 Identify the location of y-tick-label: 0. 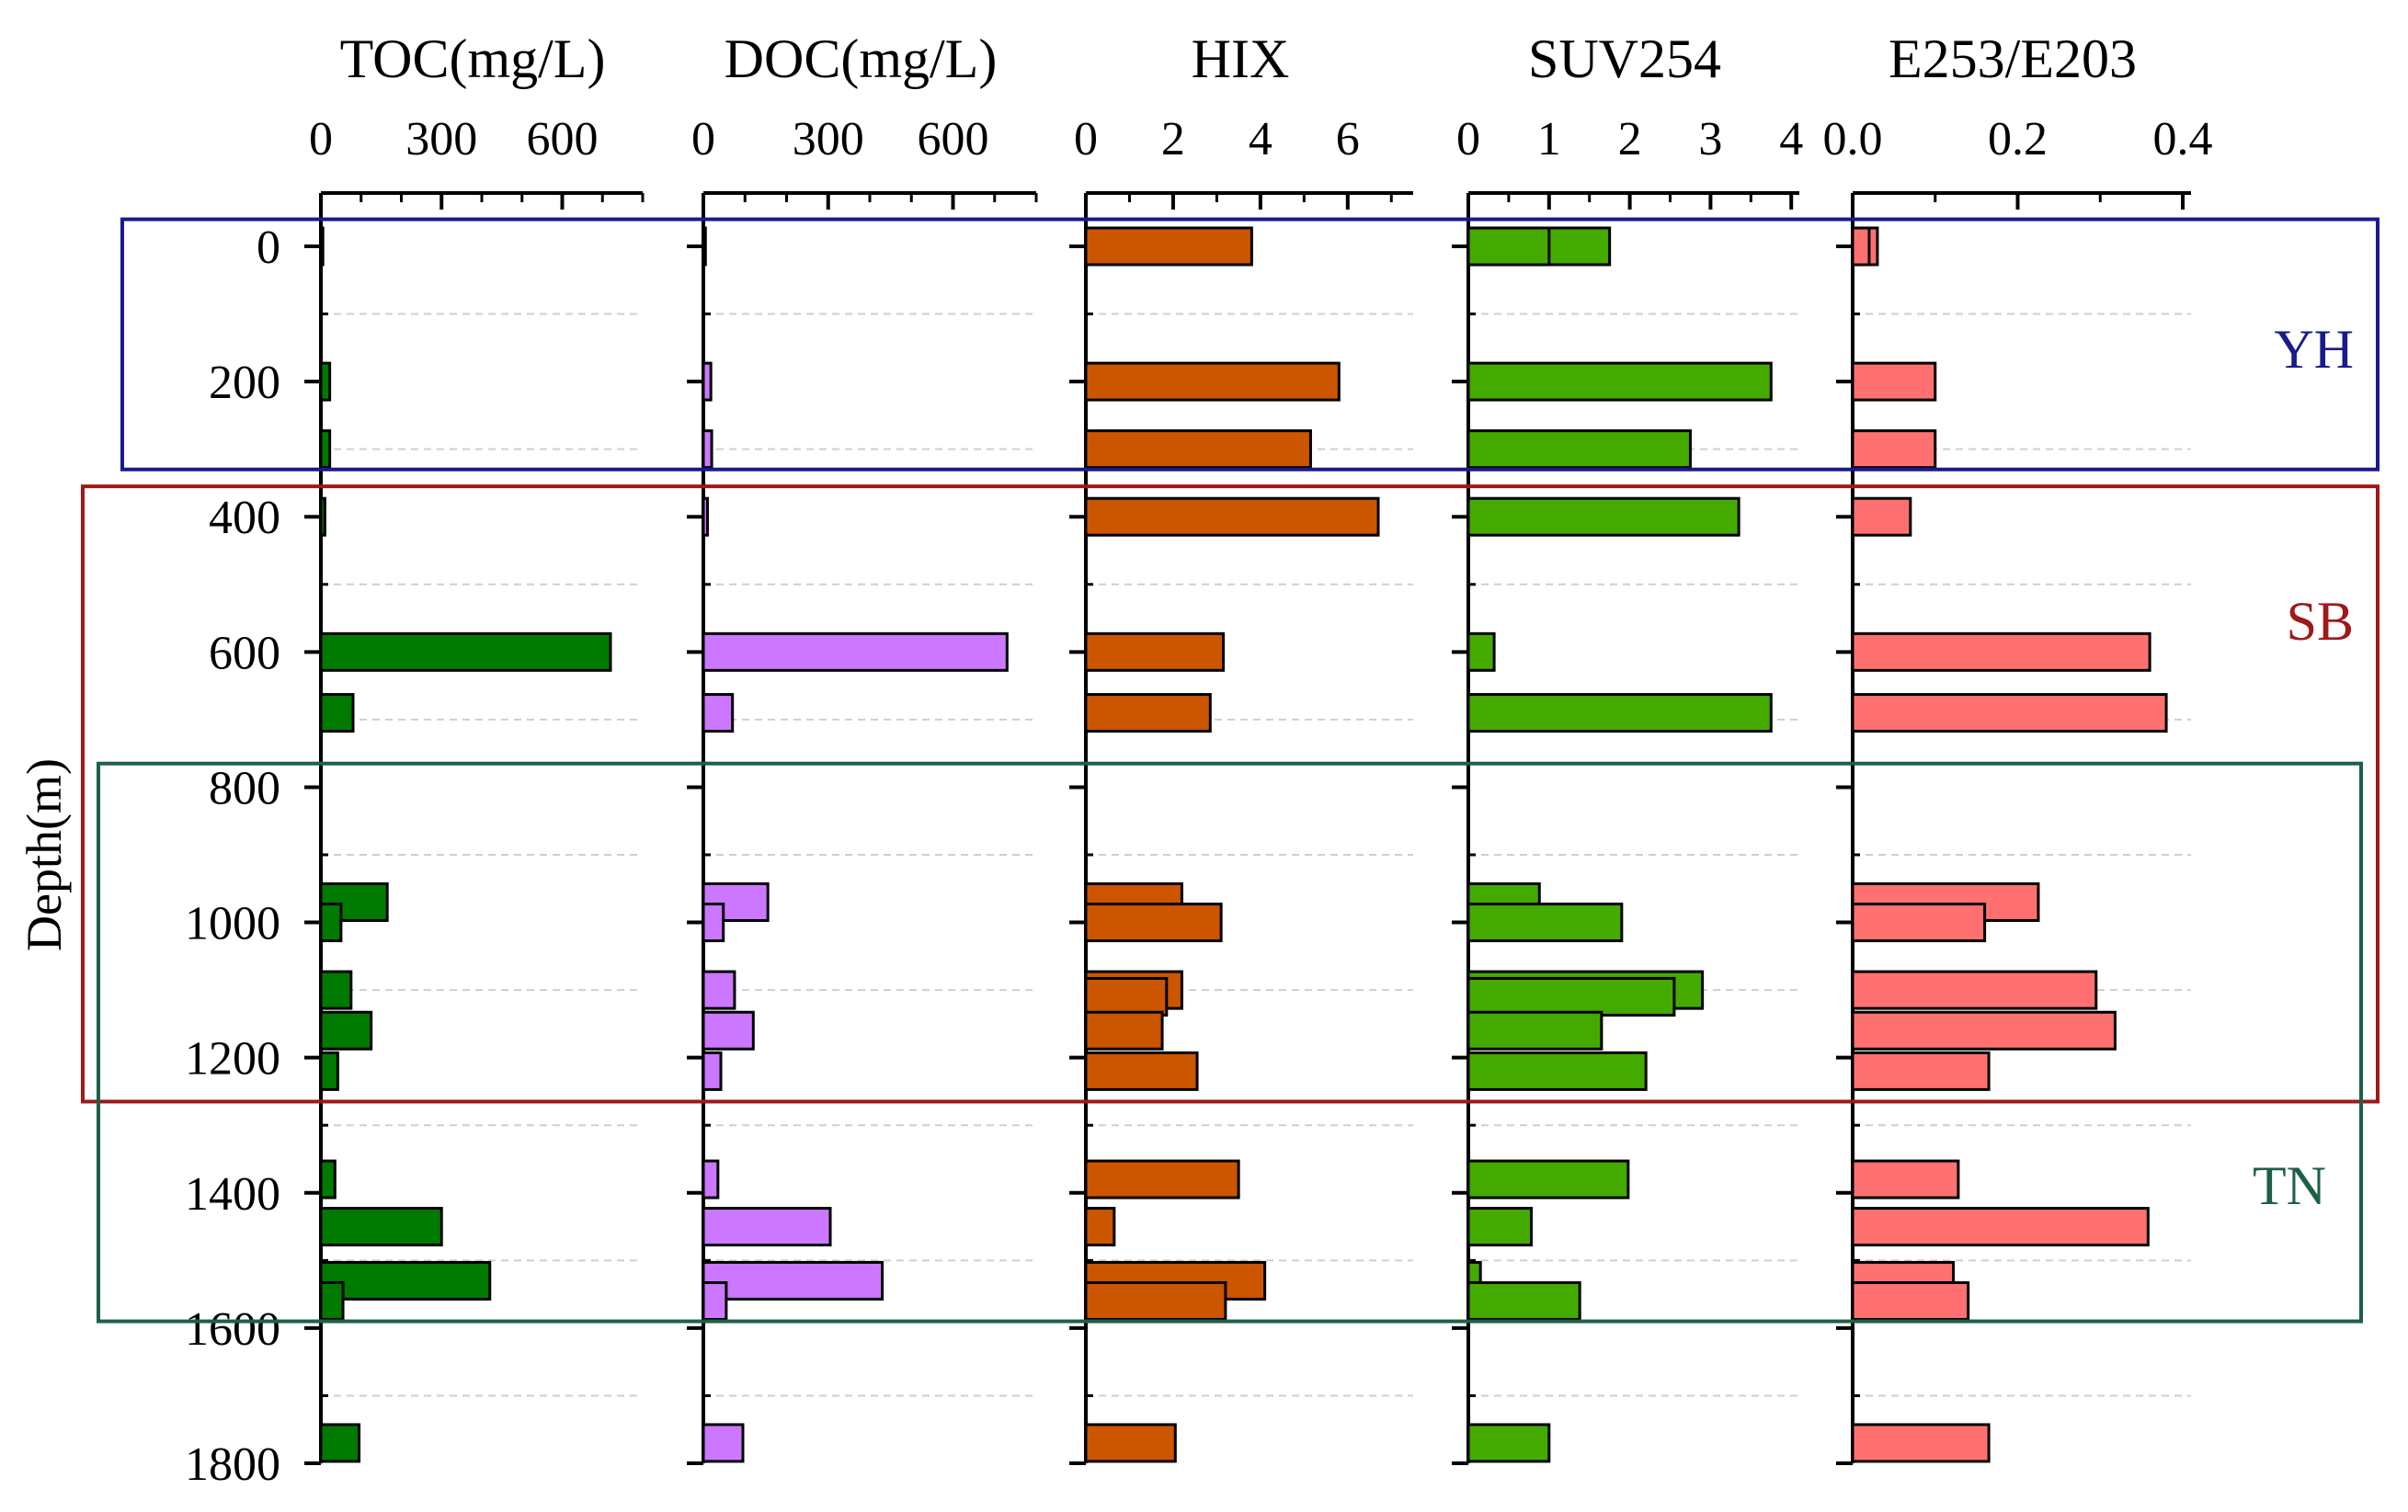
(269, 248).